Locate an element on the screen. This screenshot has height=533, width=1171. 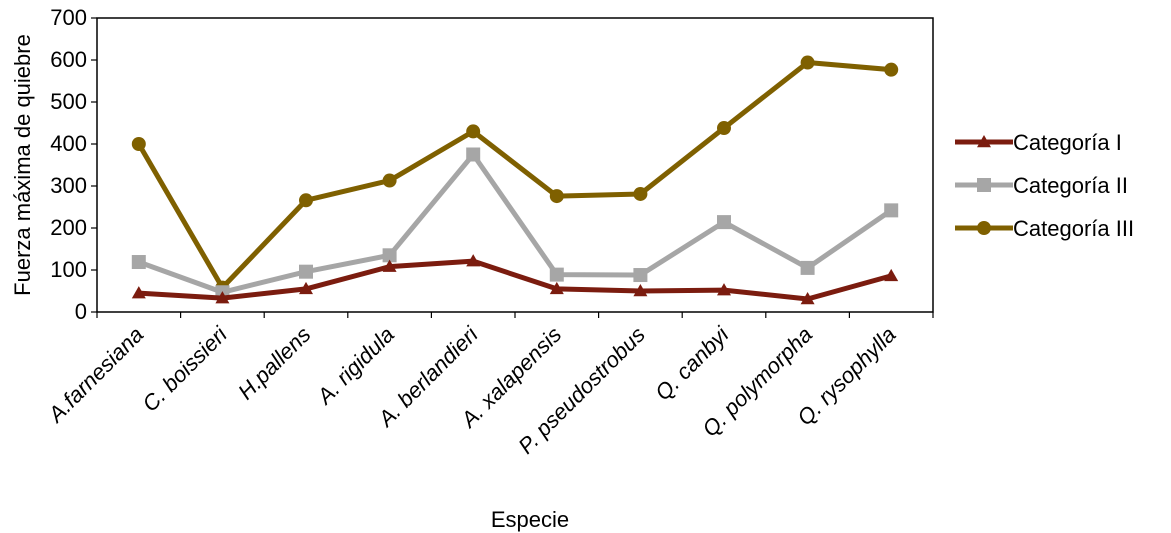
legend-label: Categoría II is located at coordinates (1070, 185).